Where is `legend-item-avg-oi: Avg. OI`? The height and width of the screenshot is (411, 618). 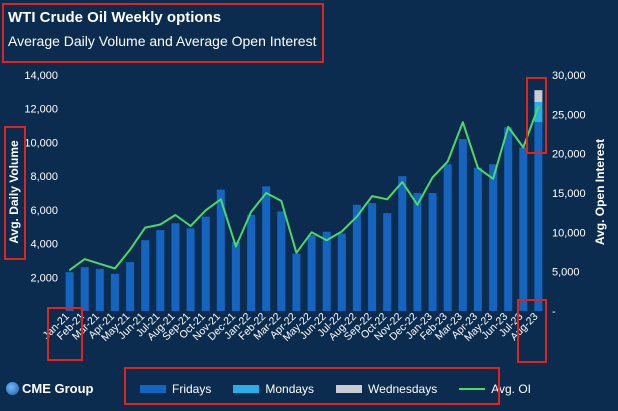 legend-item-avg-oi: Avg. OI is located at coordinates (495, 389).